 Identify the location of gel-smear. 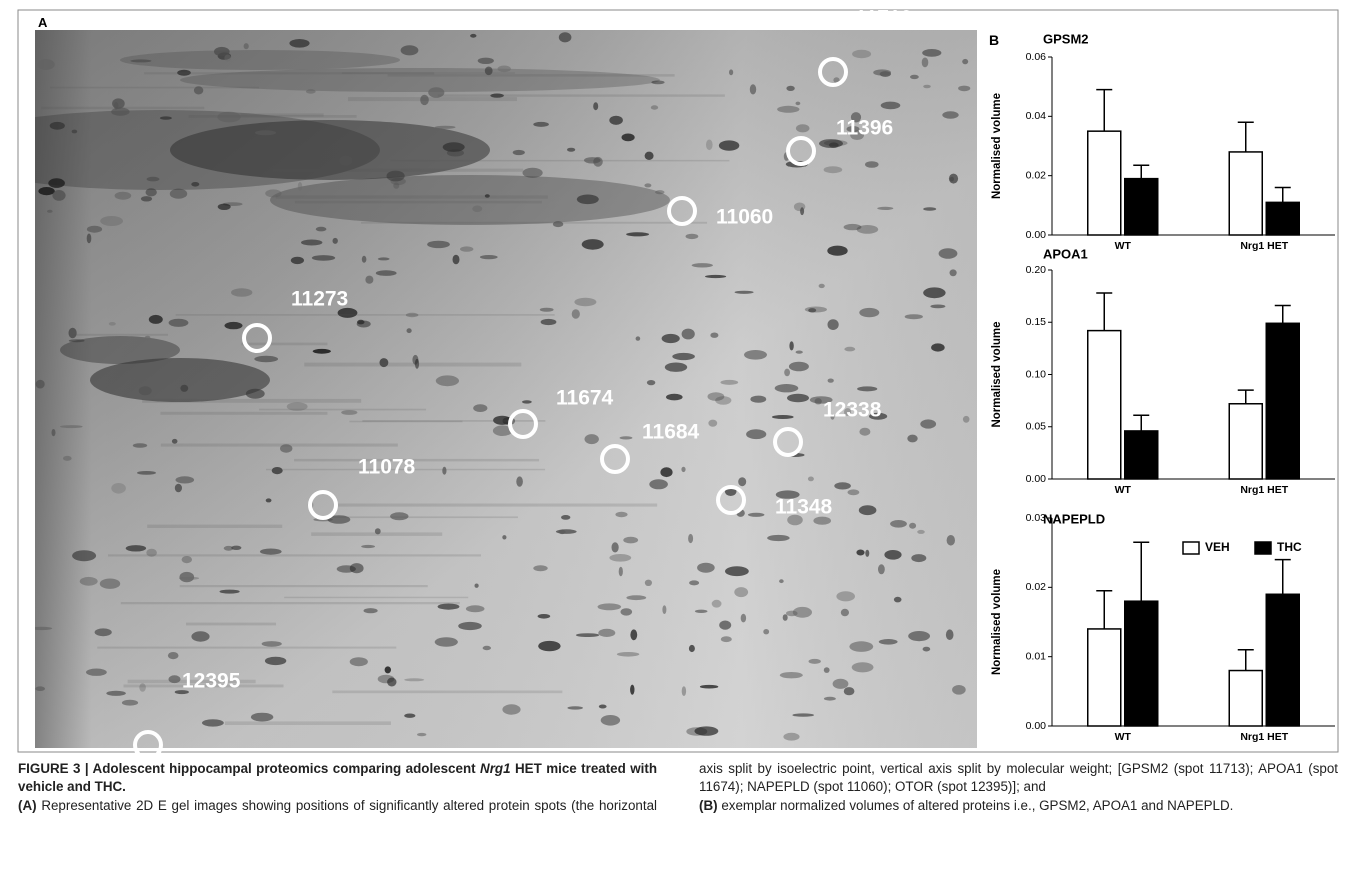
(180, 380).